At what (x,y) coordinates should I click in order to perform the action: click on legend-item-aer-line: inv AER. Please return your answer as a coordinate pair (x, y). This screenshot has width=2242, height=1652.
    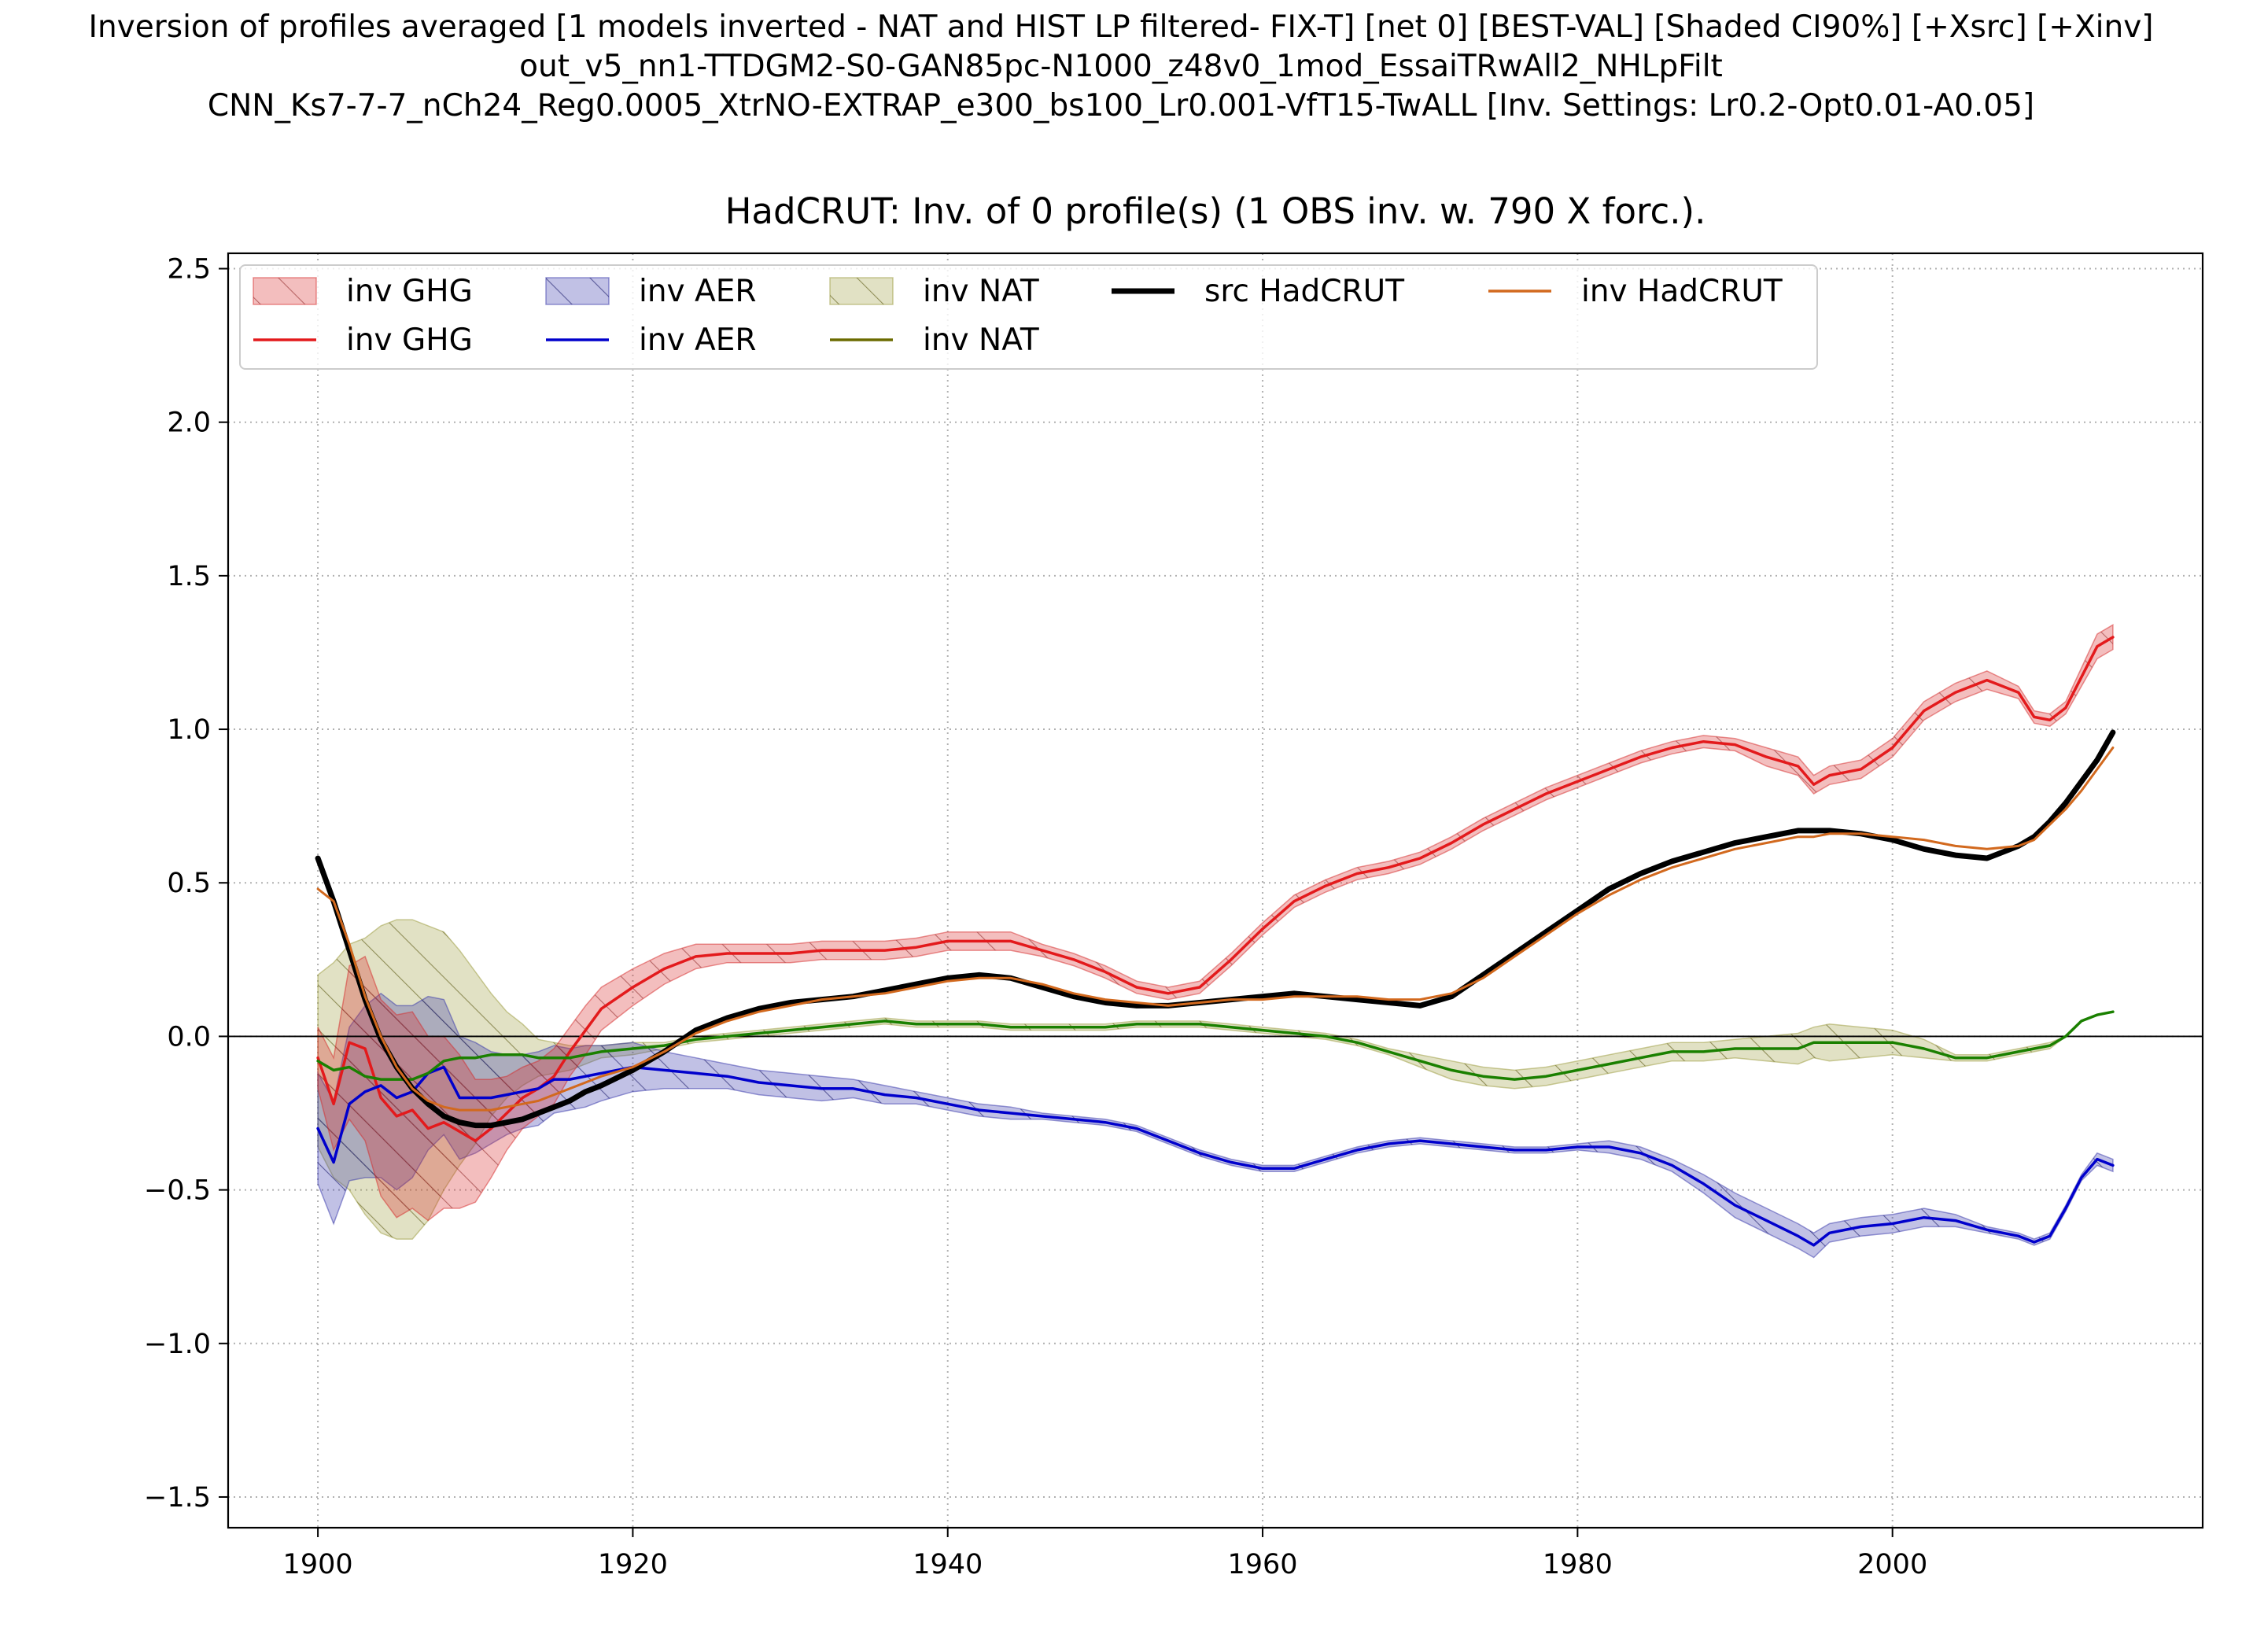
    Looking at the image, I should click on (651, 340).